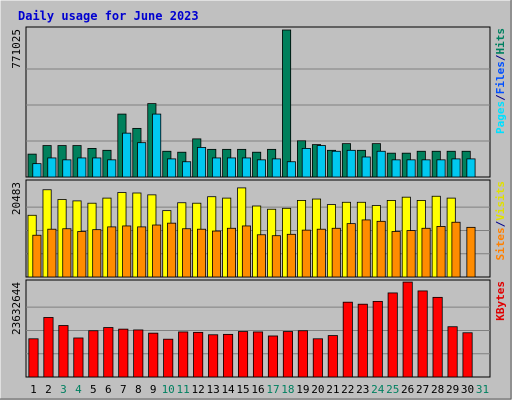 Image resolution: width=512 pixels, height=405 pixels. I want to click on kbytes-legend-item: KBytes, so click(500, 301).